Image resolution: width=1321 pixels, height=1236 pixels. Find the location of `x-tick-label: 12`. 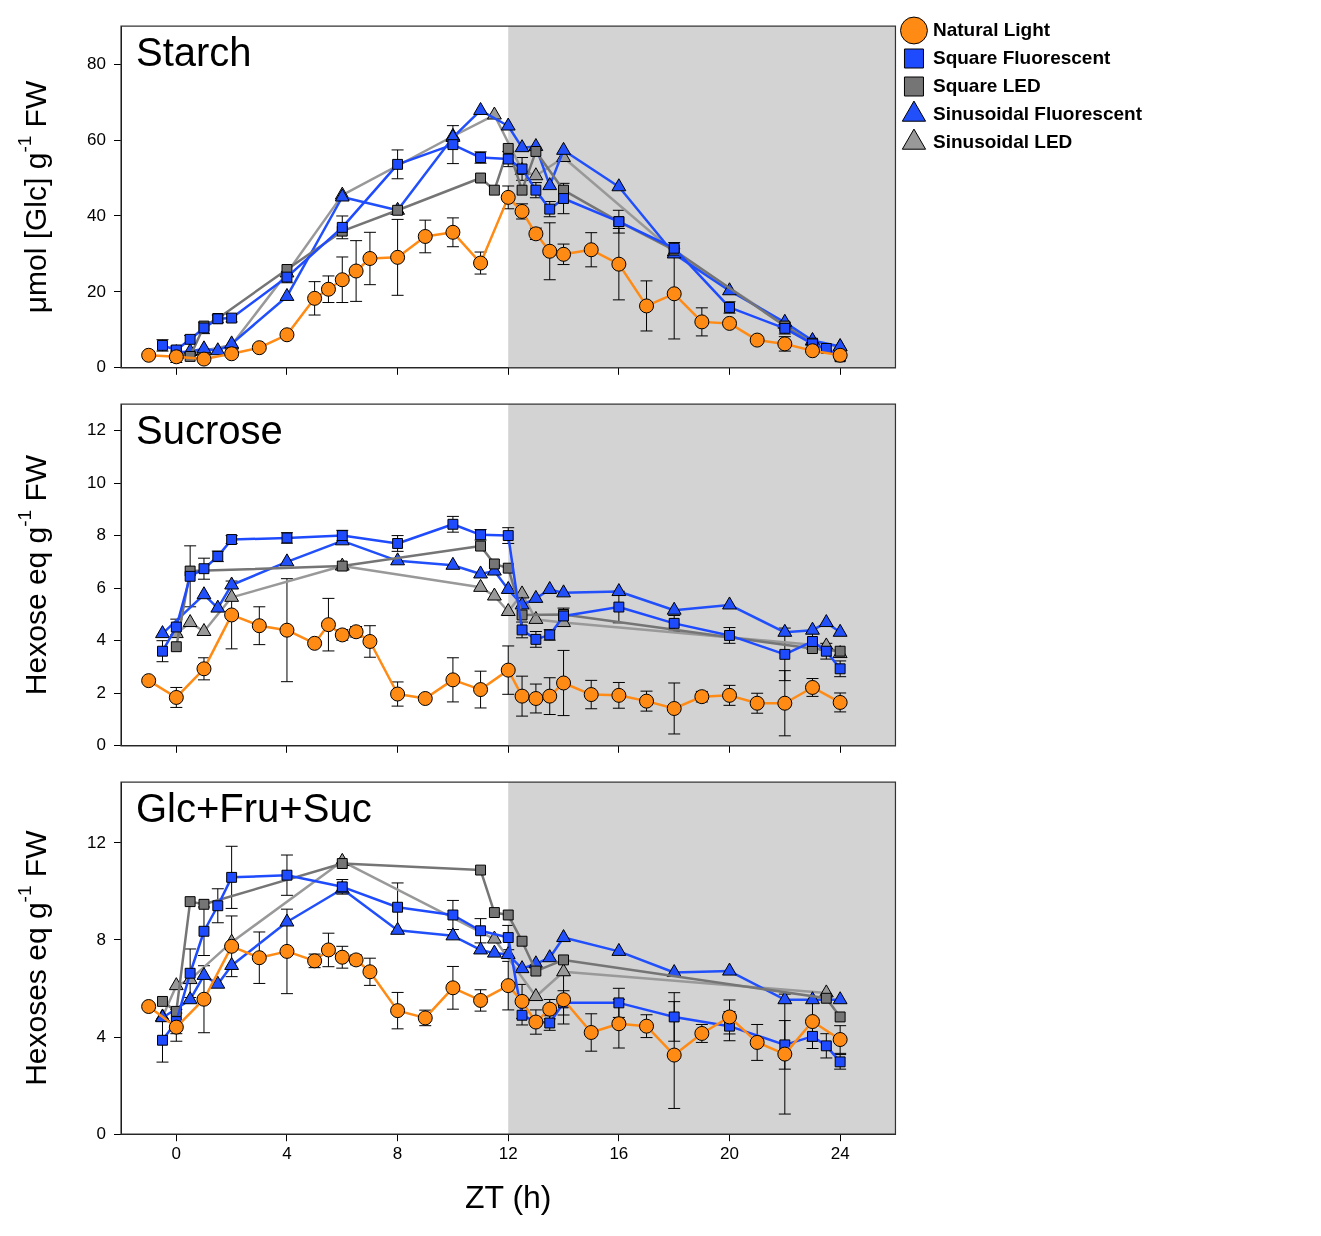

x-tick-label: 12 is located at coordinates (508, 1154).